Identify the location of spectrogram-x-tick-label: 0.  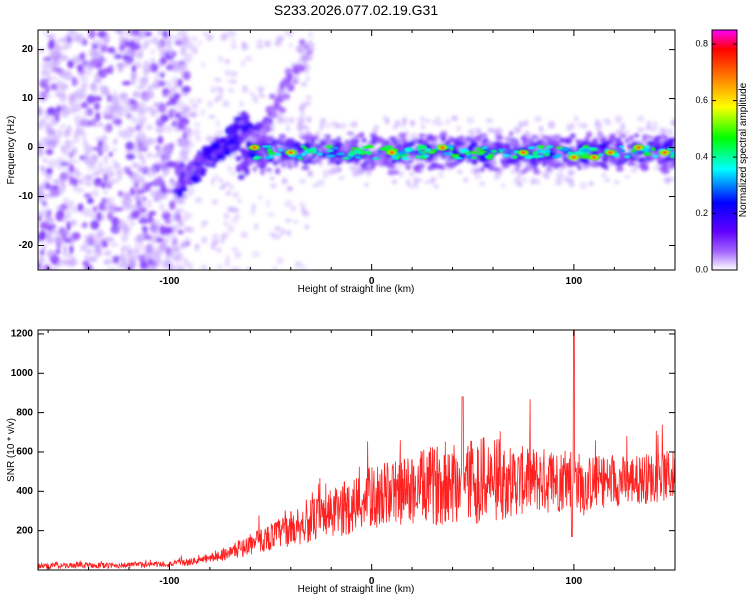
(372, 281).